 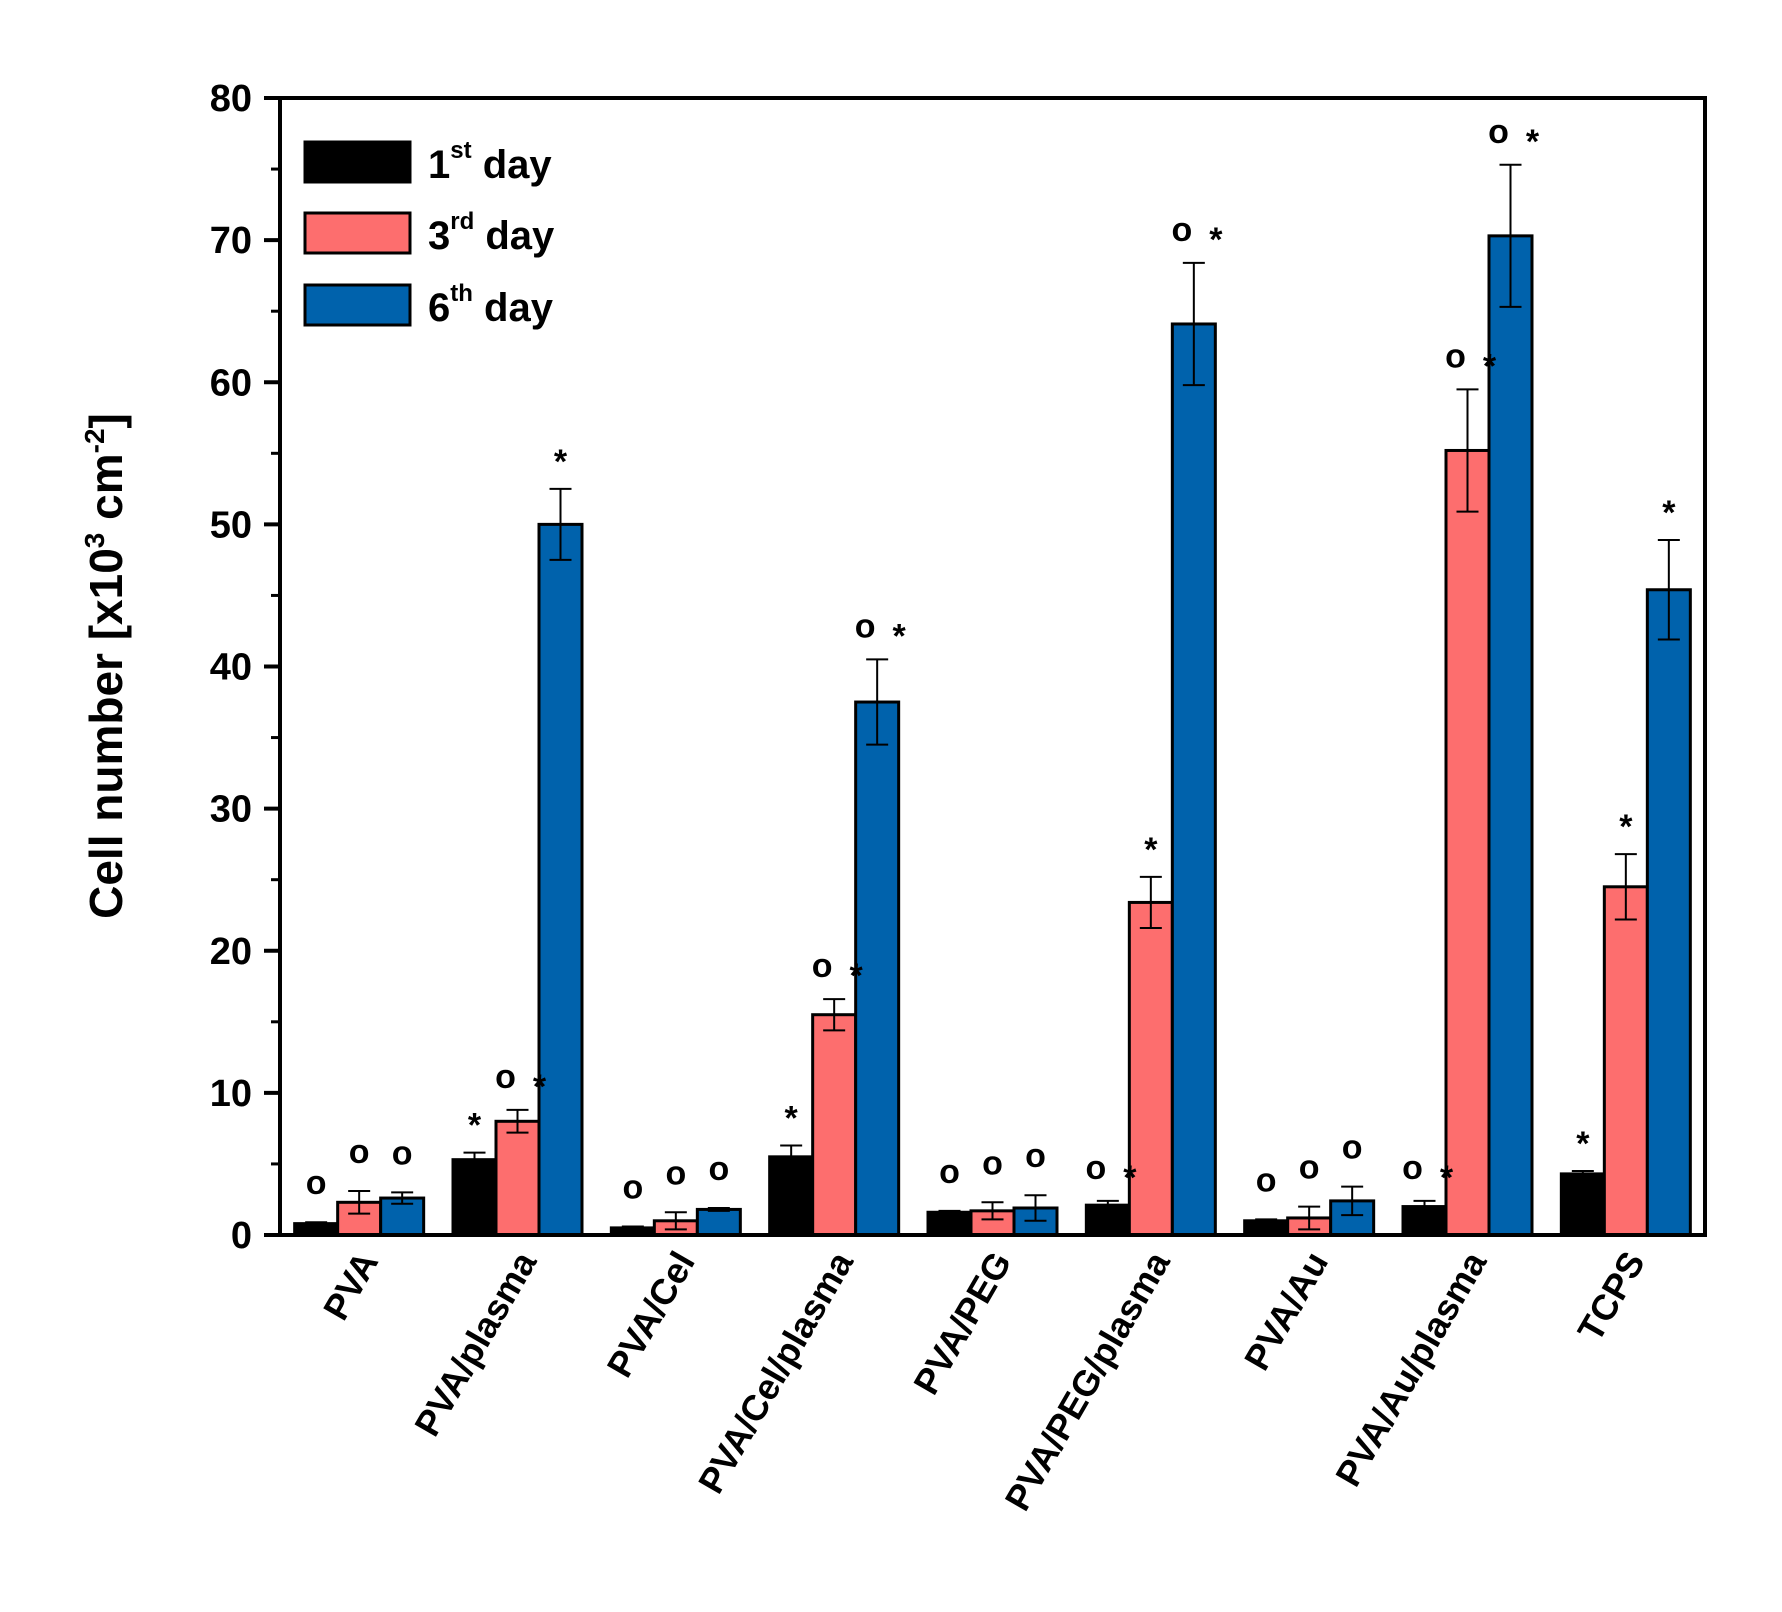 I want to click on significance-pva-peg-plasma-3rd-day: *, so click(x=1151, y=850).